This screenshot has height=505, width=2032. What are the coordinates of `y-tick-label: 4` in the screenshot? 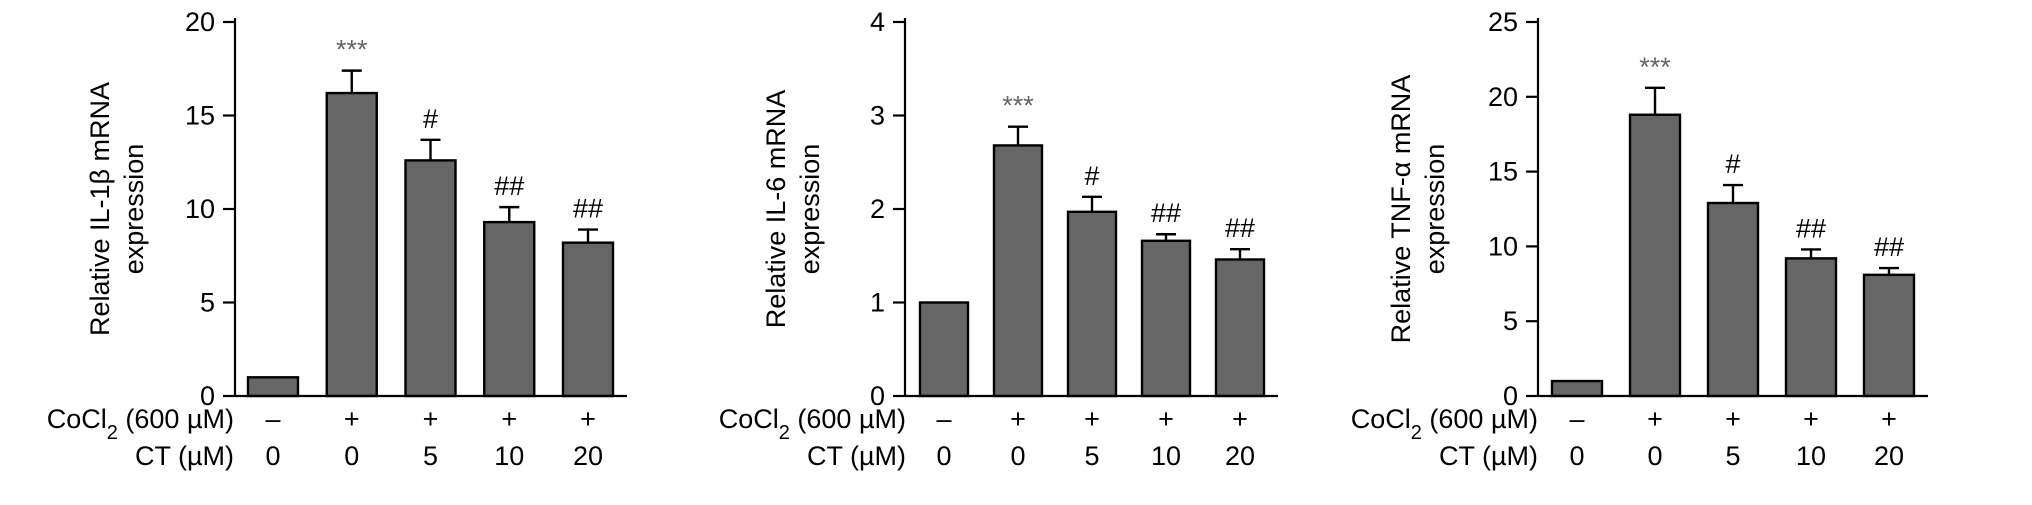 It's located at (877, 22).